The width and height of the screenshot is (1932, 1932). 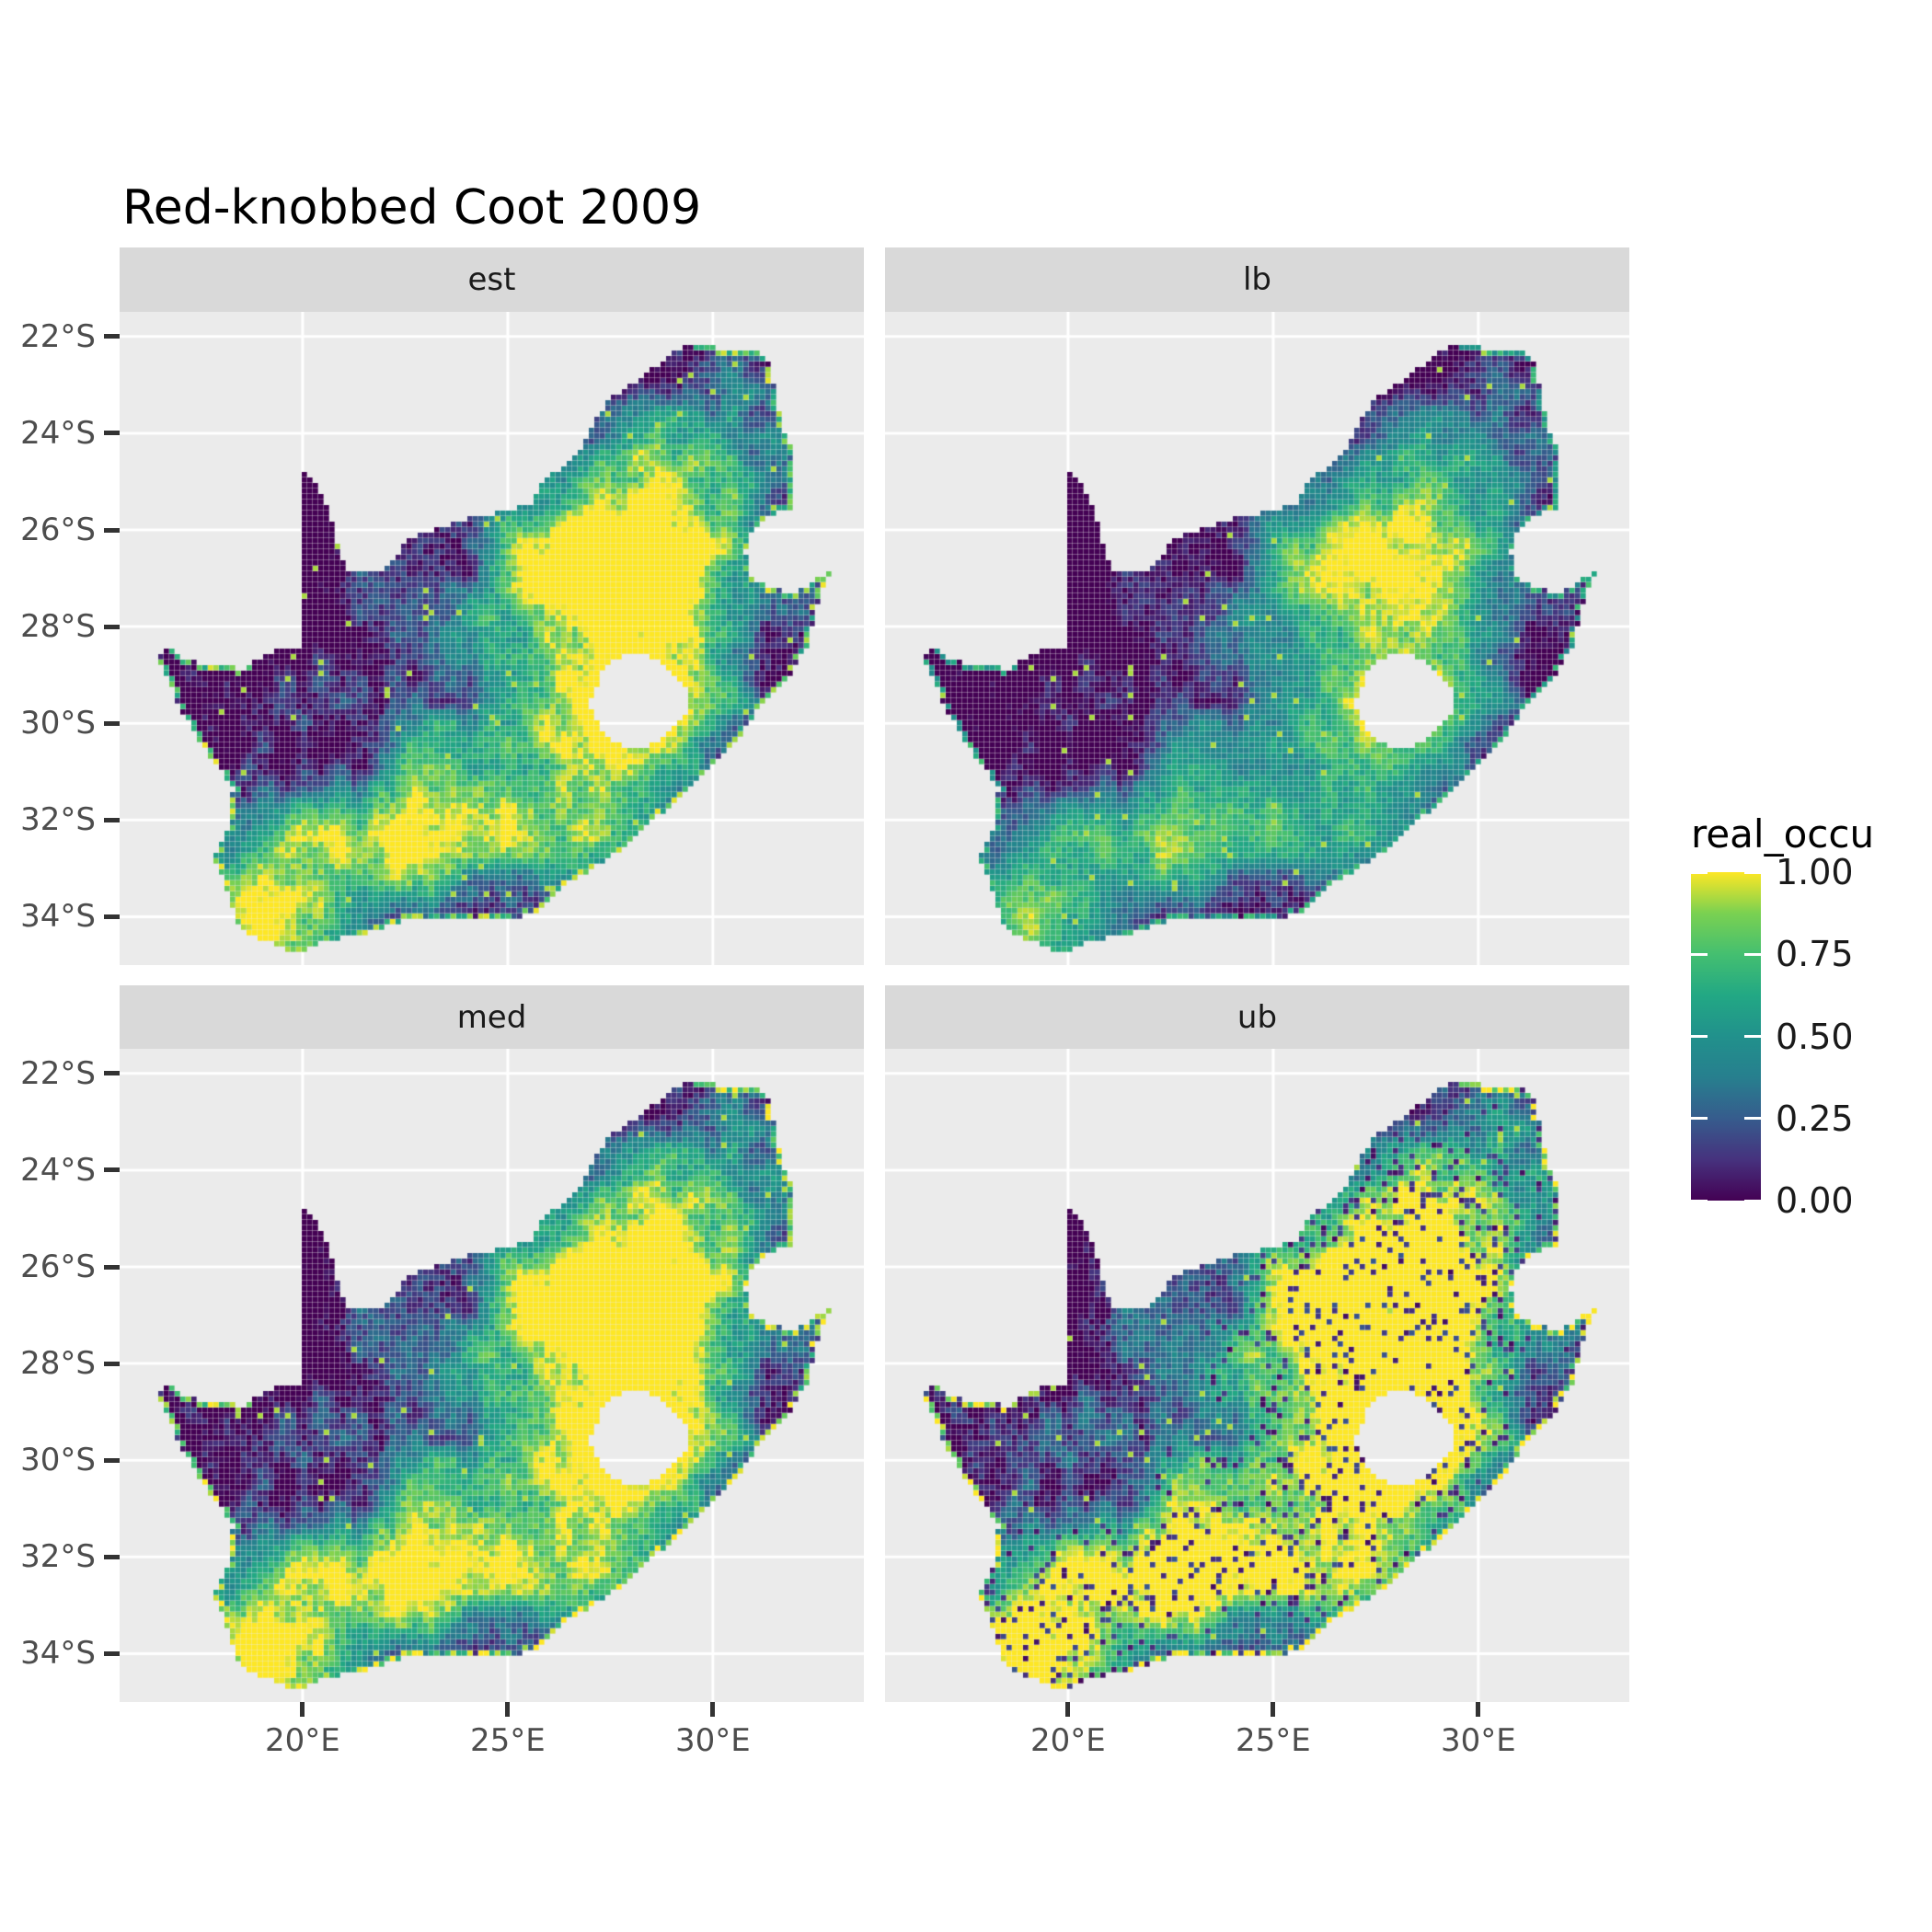 I want to click on facet-strip-est: est, so click(x=492, y=279).